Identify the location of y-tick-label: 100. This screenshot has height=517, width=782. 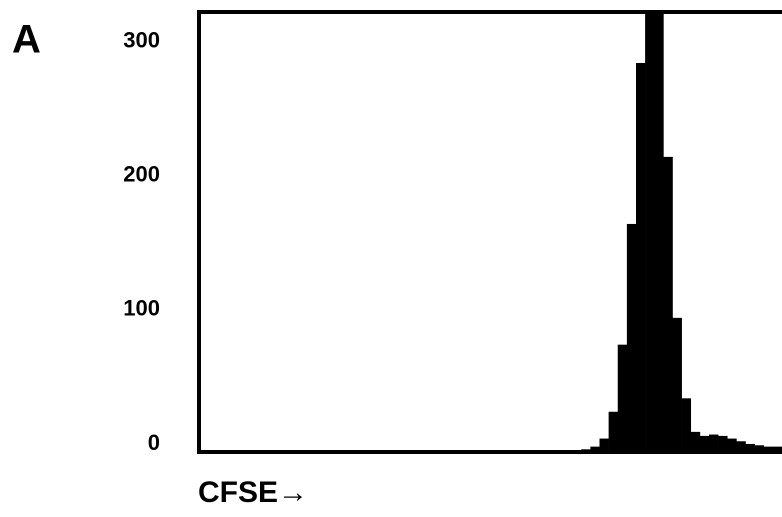
(141, 308).